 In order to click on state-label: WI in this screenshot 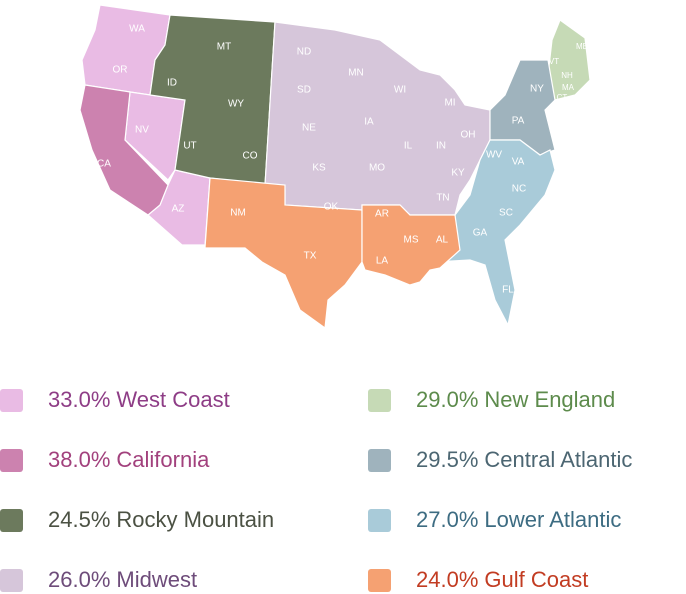, I will do `click(400, 90)`.